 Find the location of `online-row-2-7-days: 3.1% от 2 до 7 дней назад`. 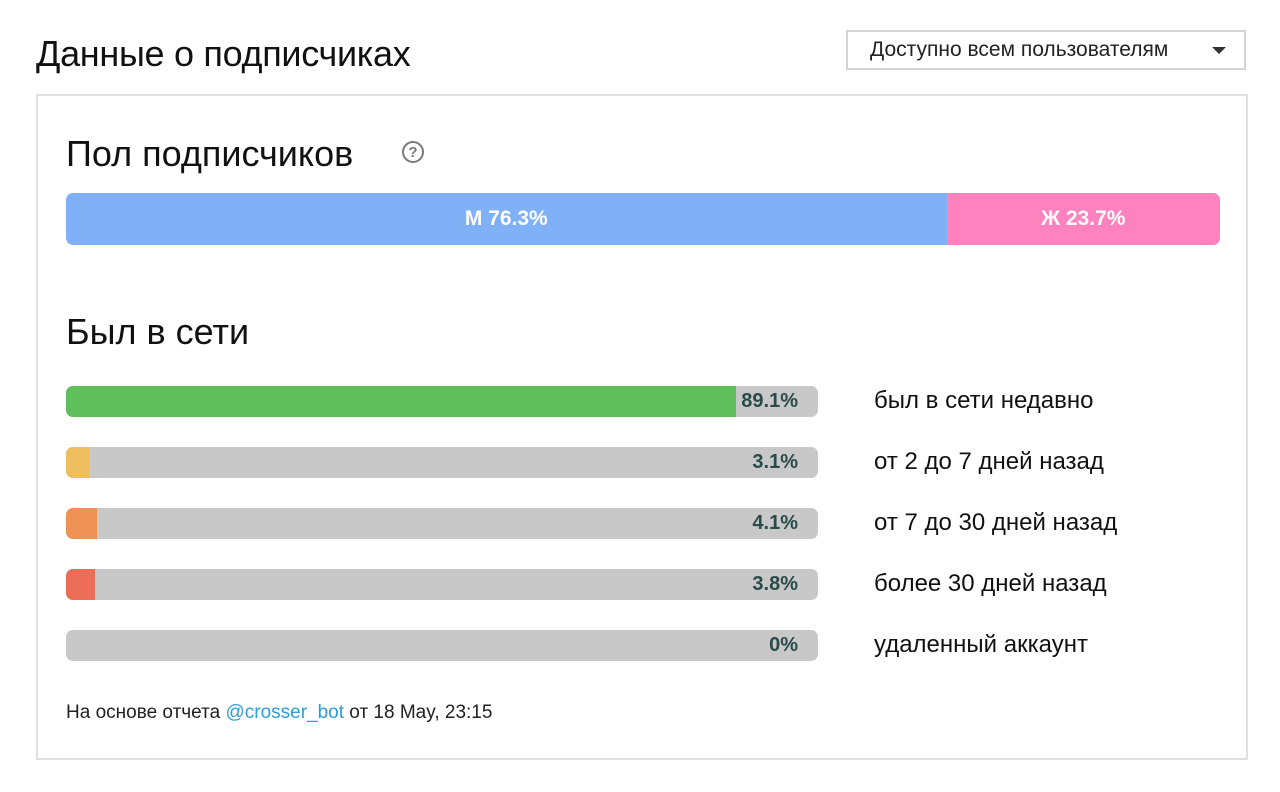

online-row-2-7-days: 3.1% от 2 до 7 дней назад is located at coordinates (646, 463).